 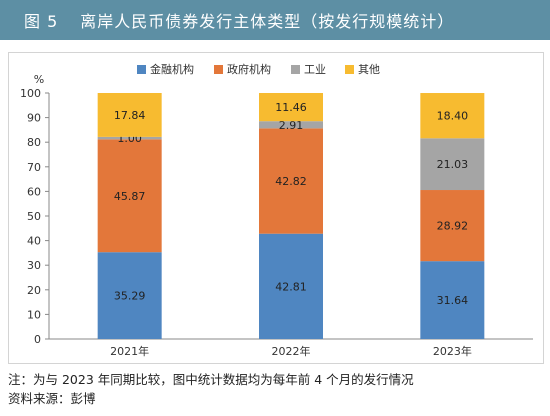 I want to click on data-label: 42.82, so click(x=291, y=181).